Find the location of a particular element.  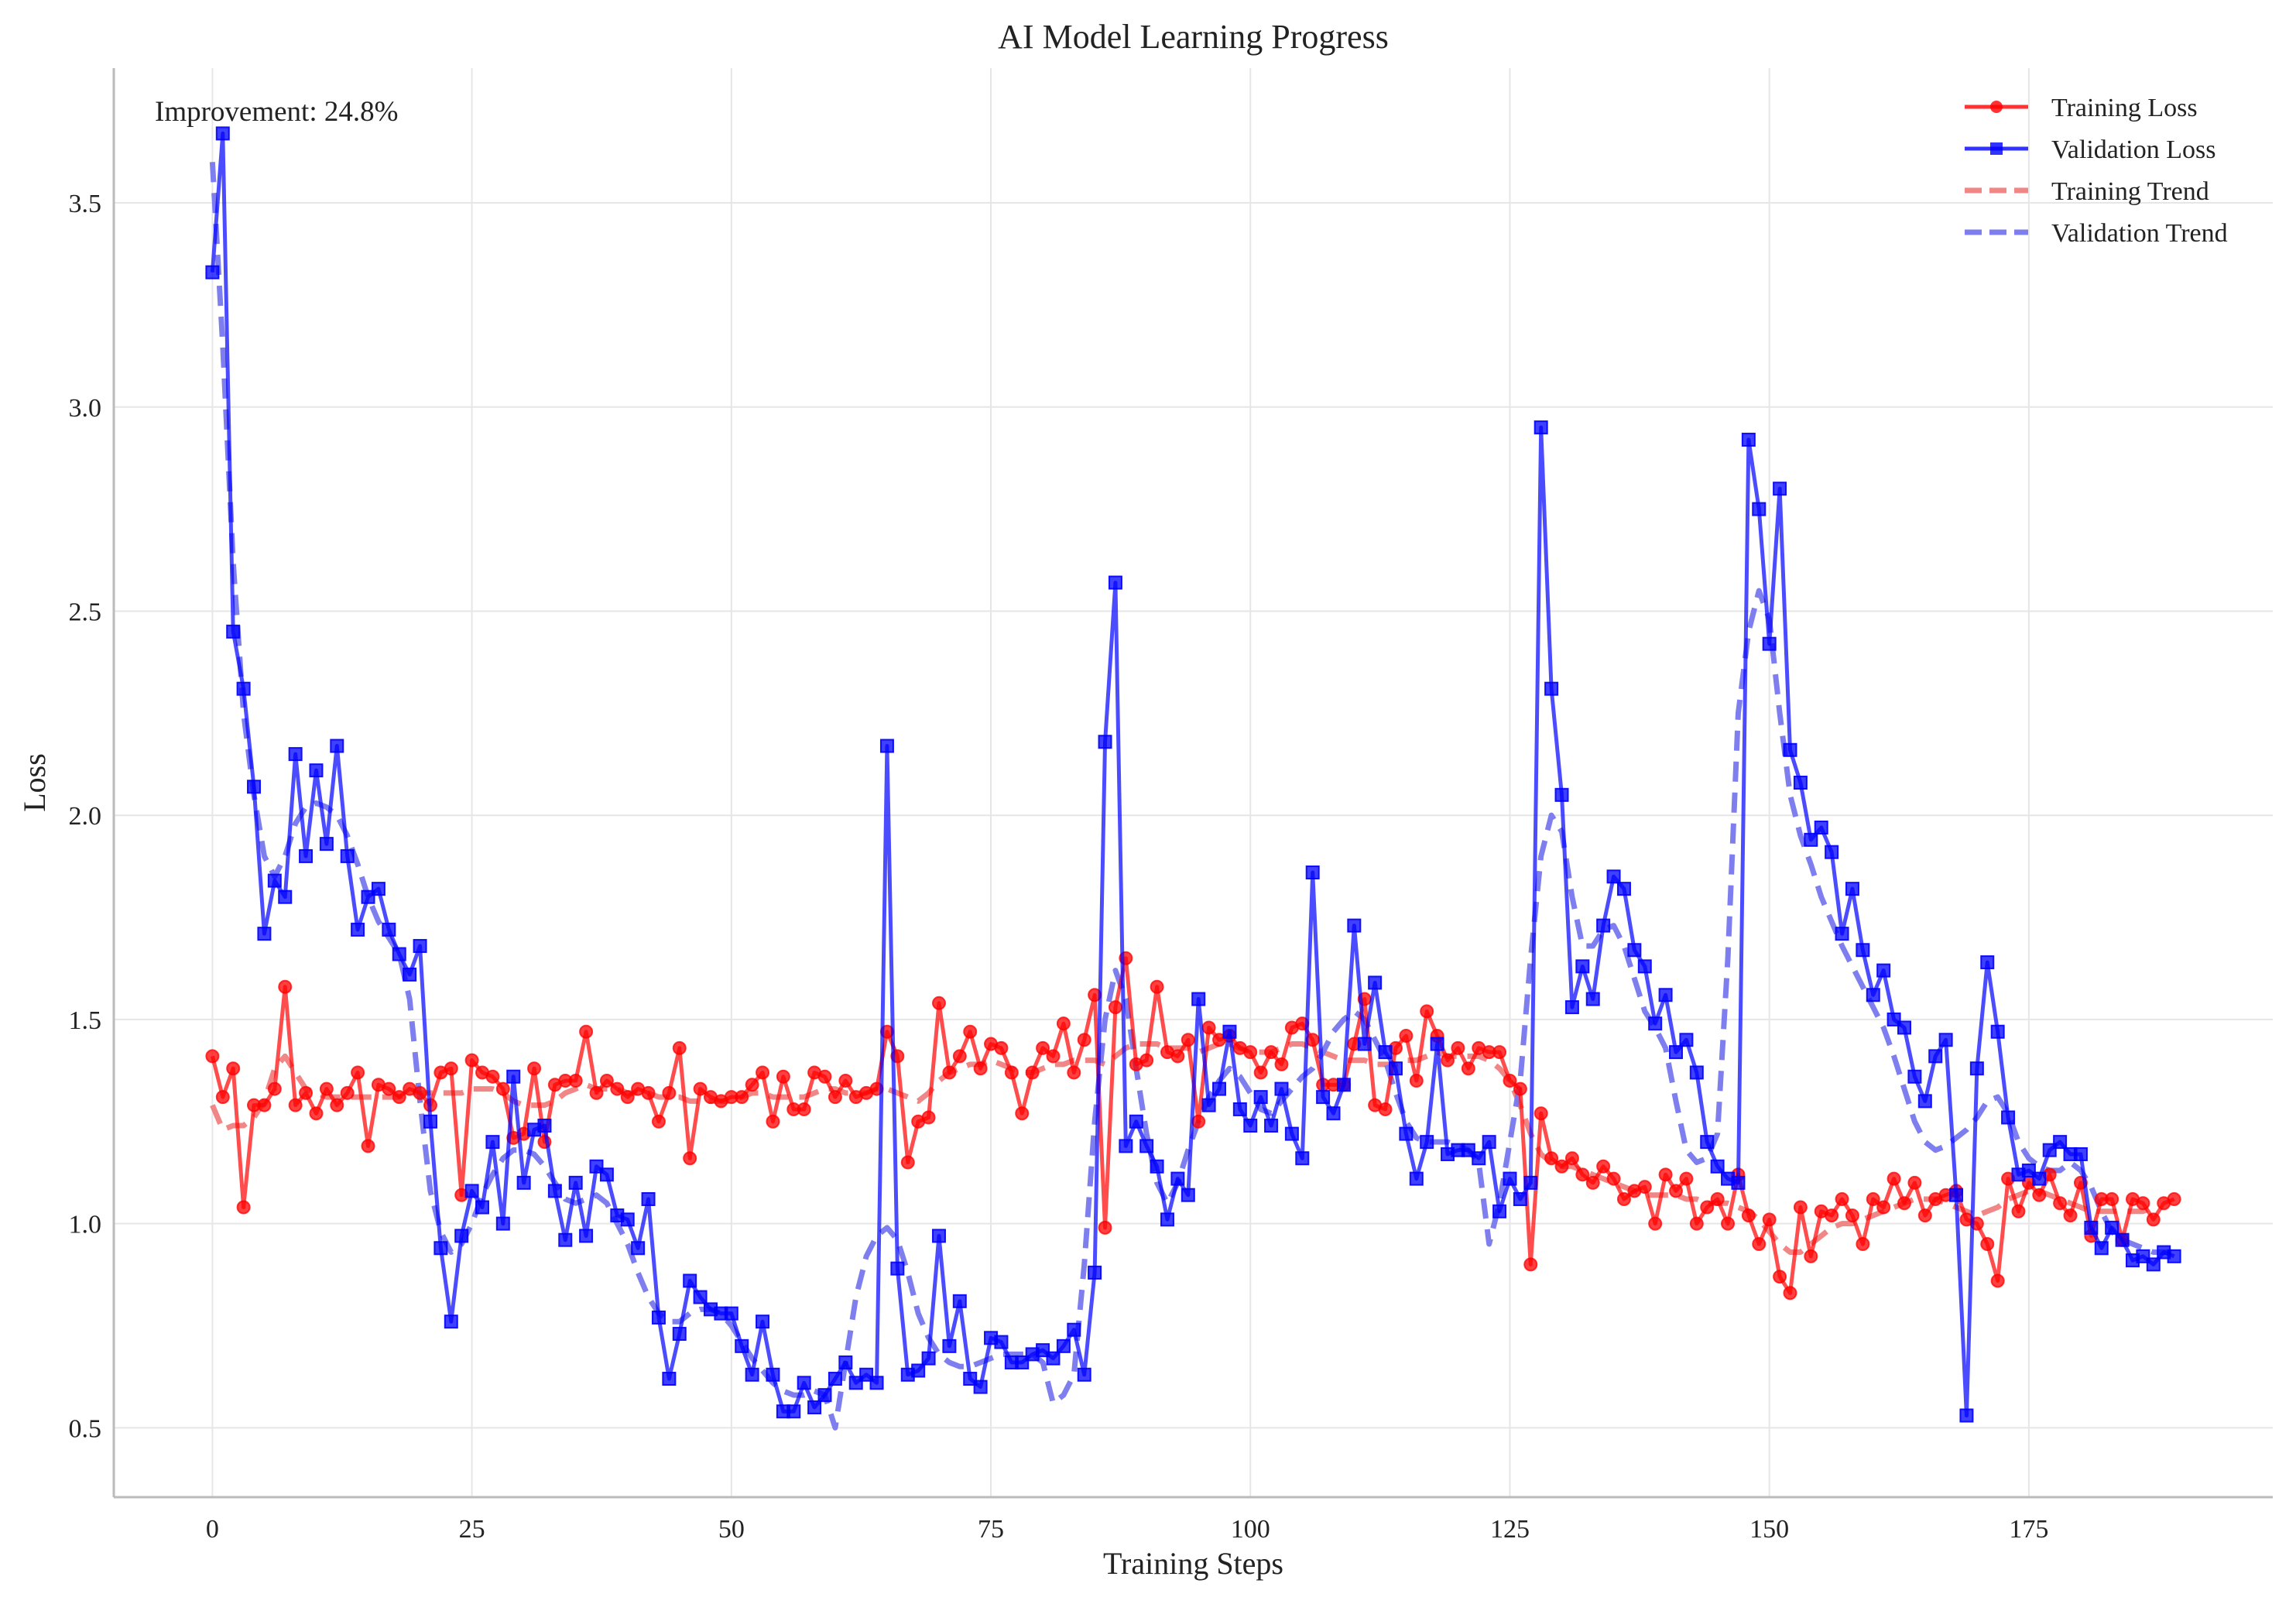

legend-marker-square is located at coordinates (1996, 148).